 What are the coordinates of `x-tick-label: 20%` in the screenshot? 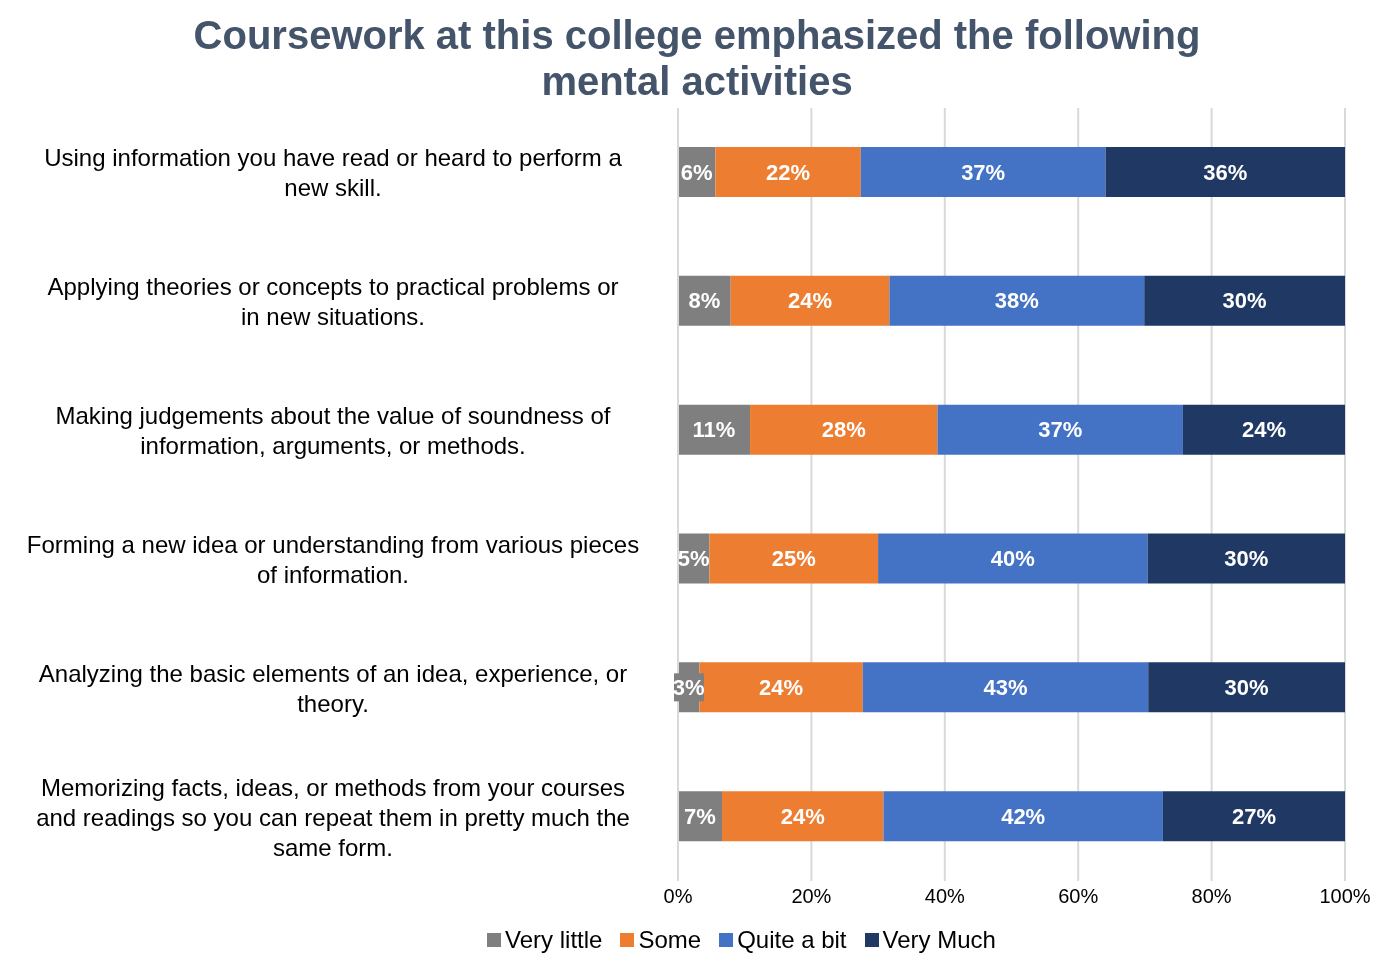 It's located at (811, 896).